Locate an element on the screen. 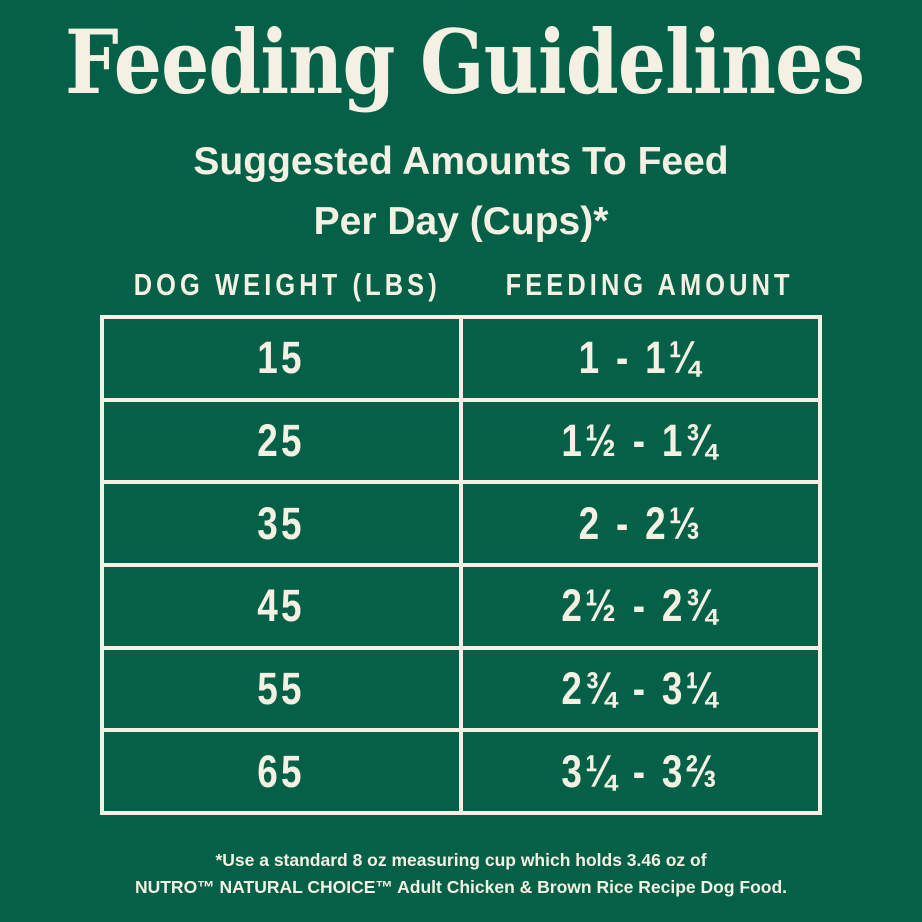 The height and width of the screenshot is (922, 922). table-cell-weight: 15 is located at coordinates (281, 358).